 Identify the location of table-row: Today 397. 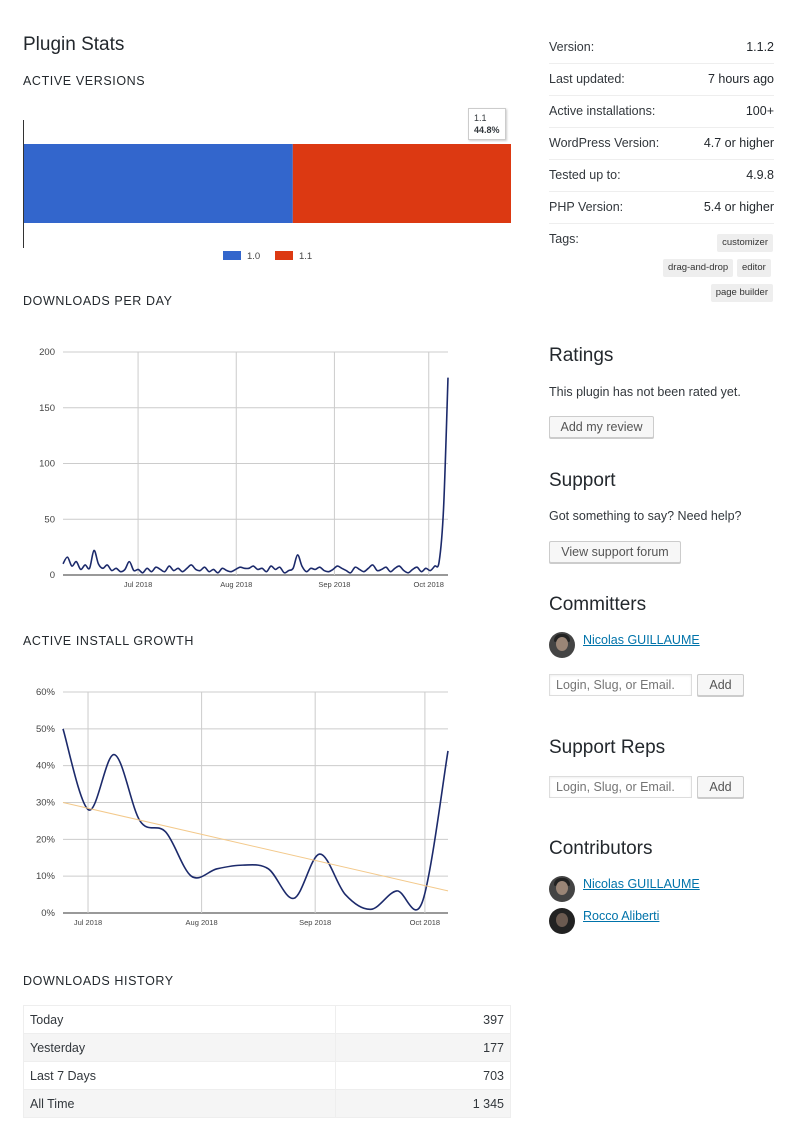
(266, 1019).